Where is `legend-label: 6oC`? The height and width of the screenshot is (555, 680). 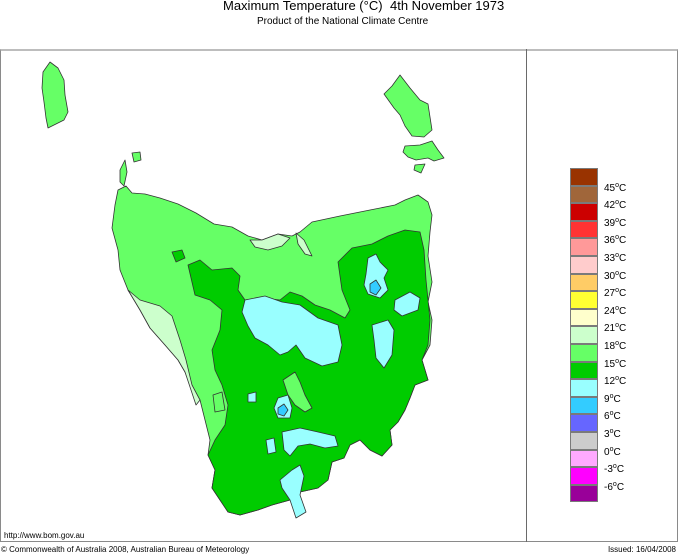 legend-label: 6oC is located at coordinates (612, 416).